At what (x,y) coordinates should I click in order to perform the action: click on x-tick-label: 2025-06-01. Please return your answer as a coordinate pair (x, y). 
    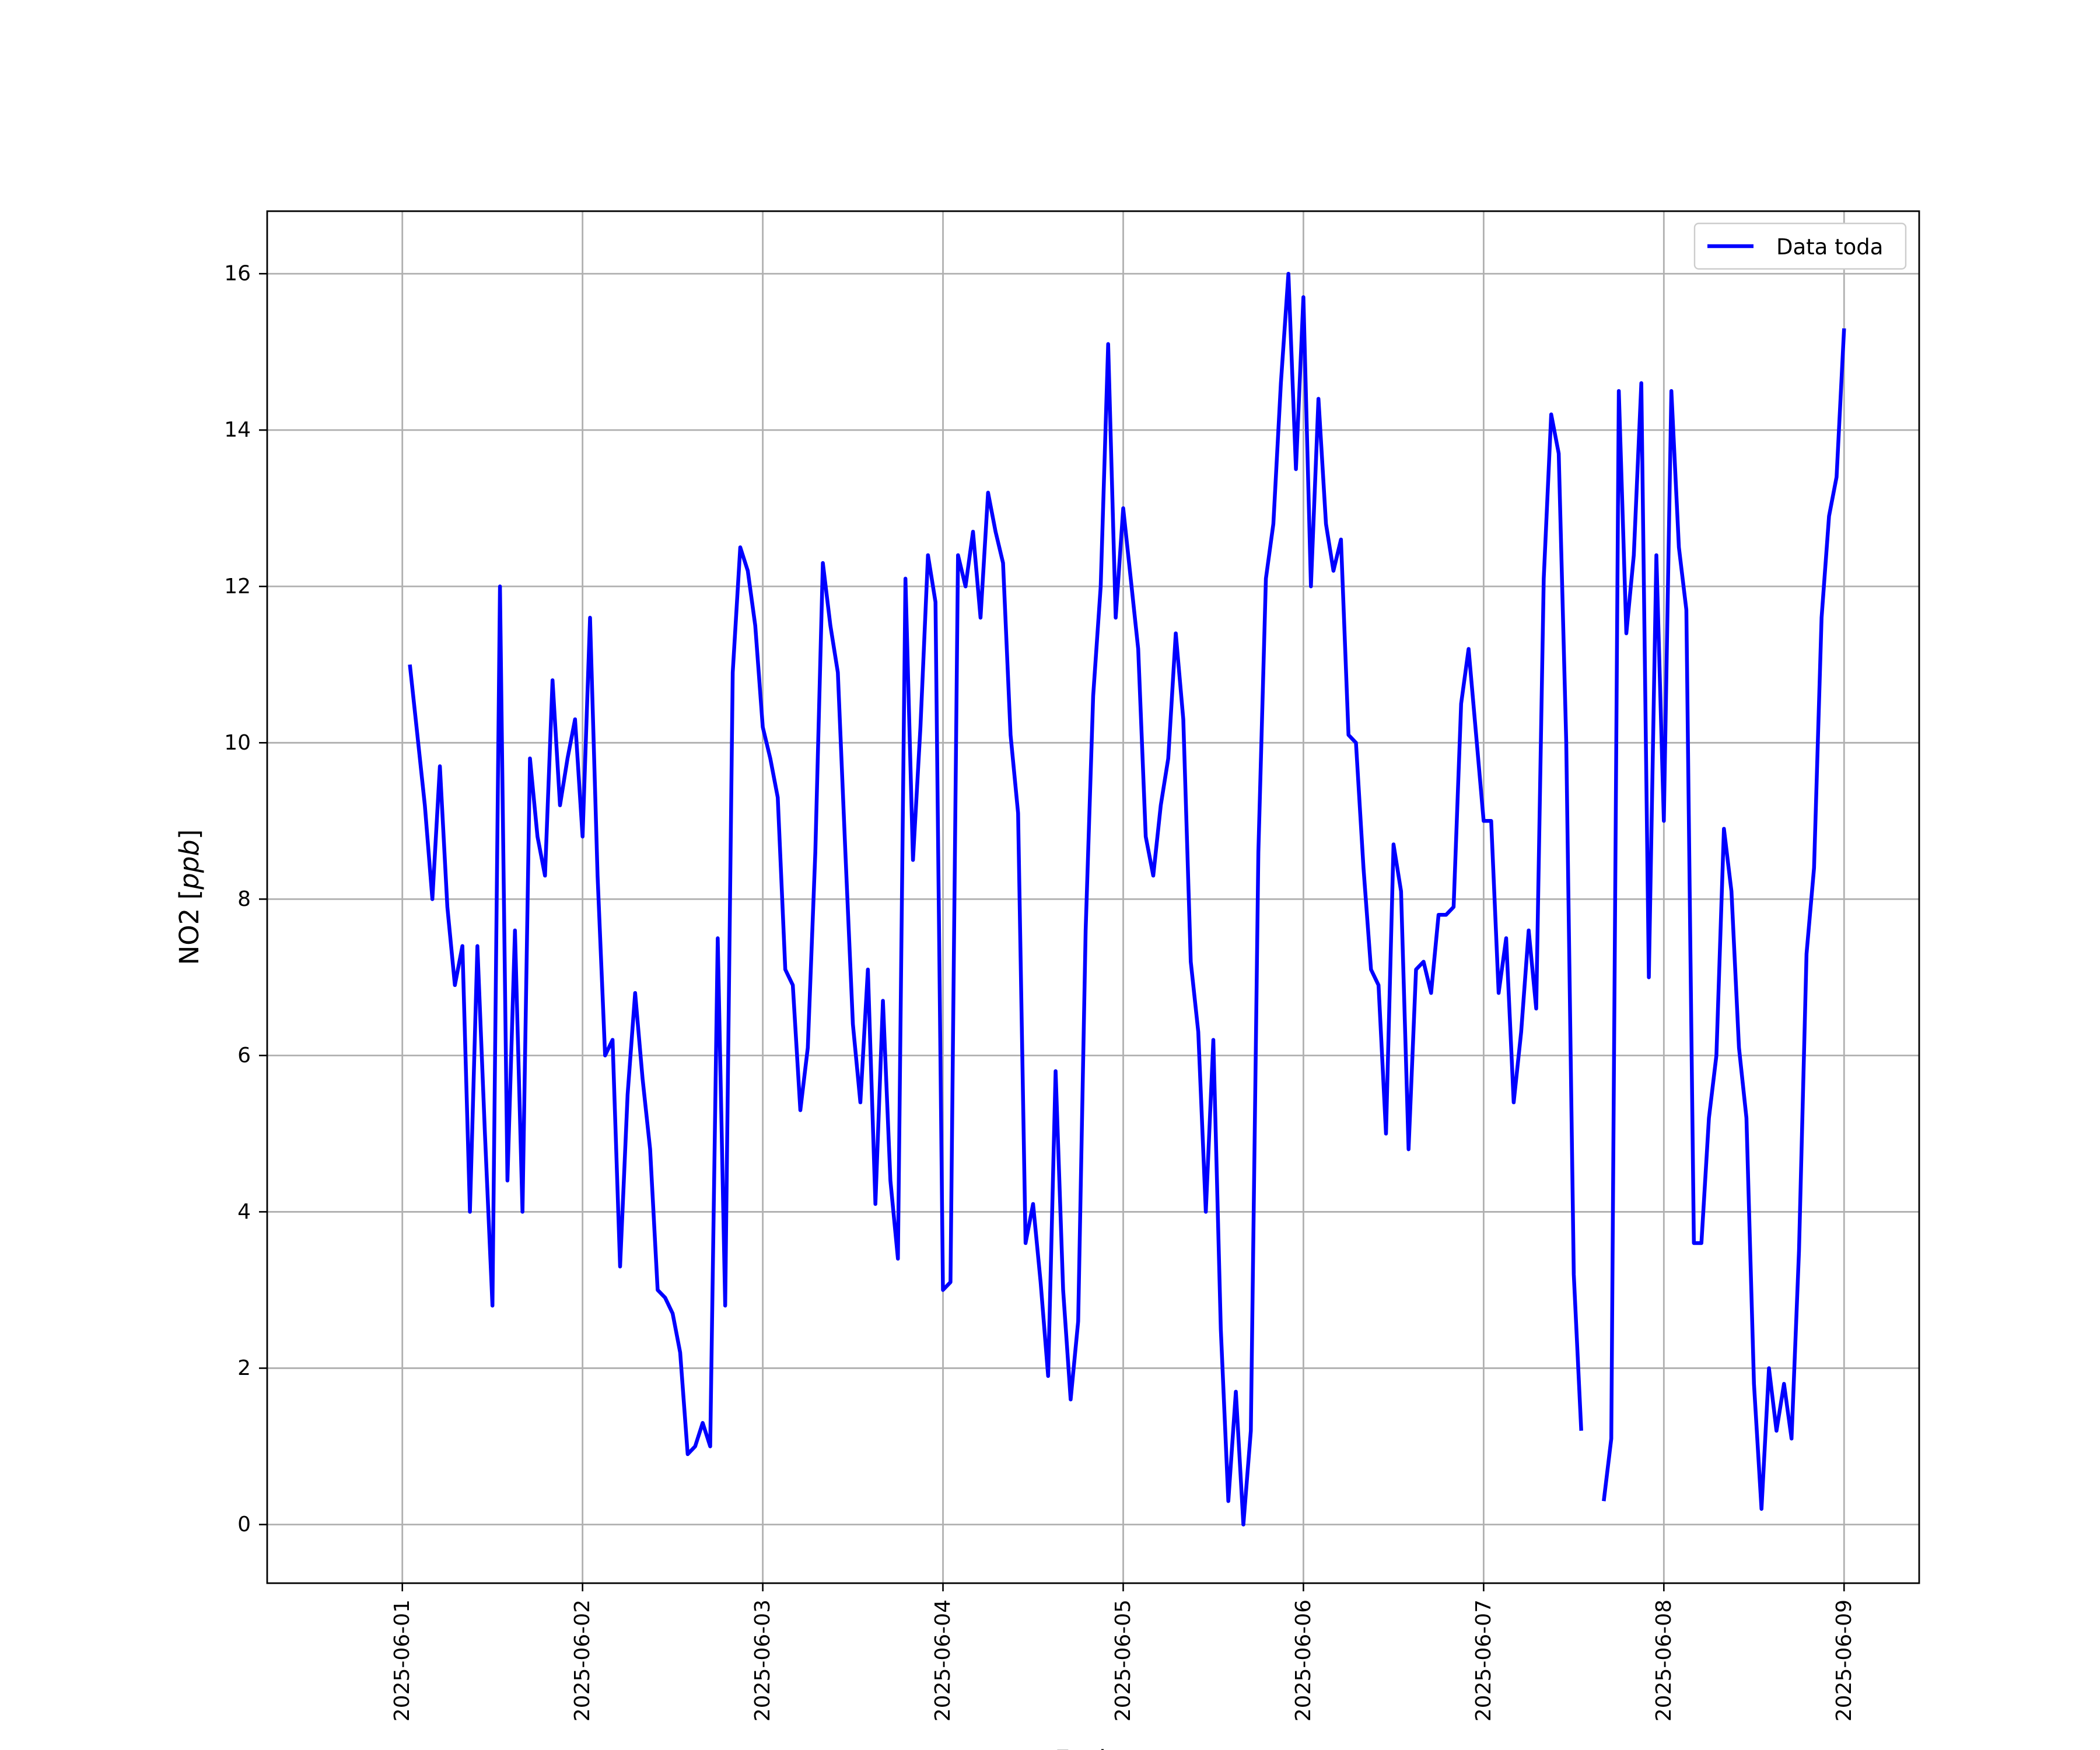
    Looking at the image, I should click on (402, 1660).